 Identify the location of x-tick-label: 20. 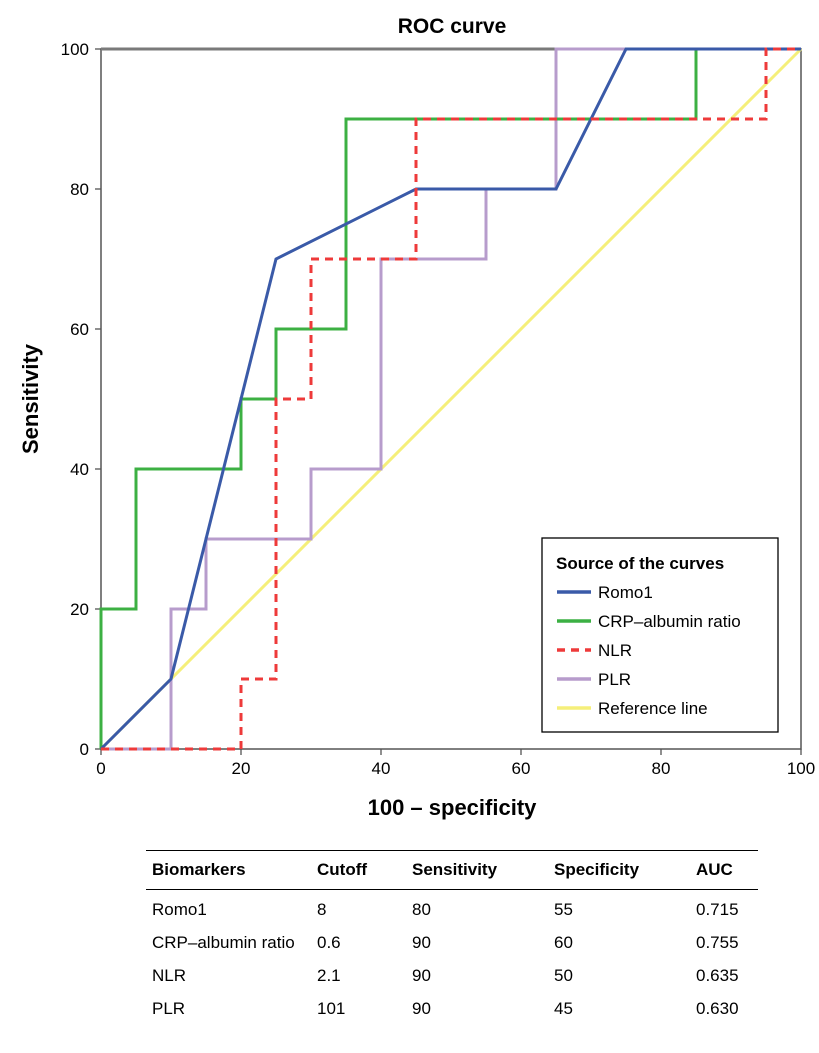
(241, 768).